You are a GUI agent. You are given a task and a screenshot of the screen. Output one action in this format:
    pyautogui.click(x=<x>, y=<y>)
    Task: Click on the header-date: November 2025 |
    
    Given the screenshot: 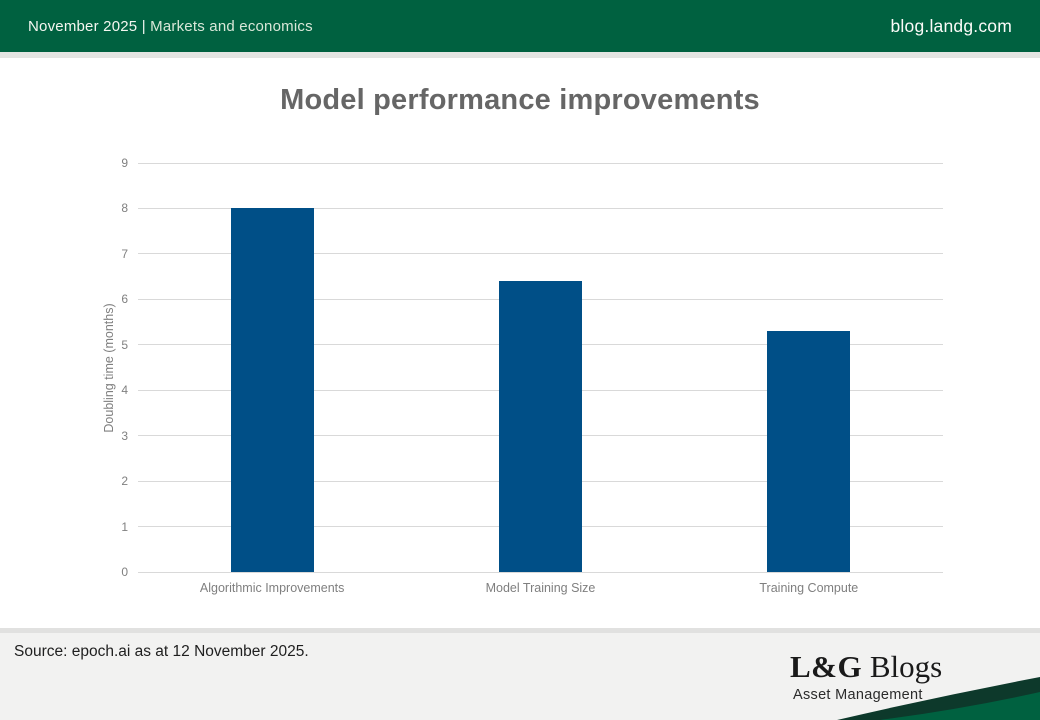 What is the action you would take?
    pyautogui.click(x=87, y=26)
    